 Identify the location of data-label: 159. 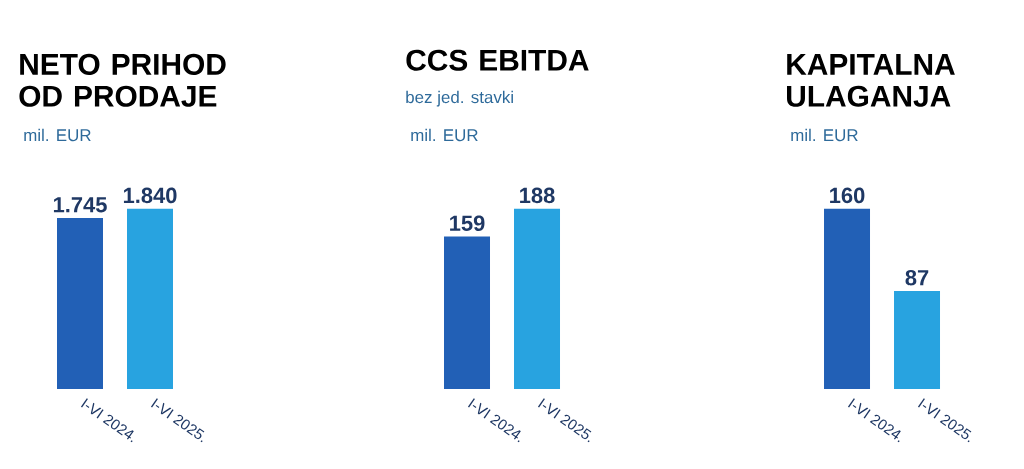
(467, 223).